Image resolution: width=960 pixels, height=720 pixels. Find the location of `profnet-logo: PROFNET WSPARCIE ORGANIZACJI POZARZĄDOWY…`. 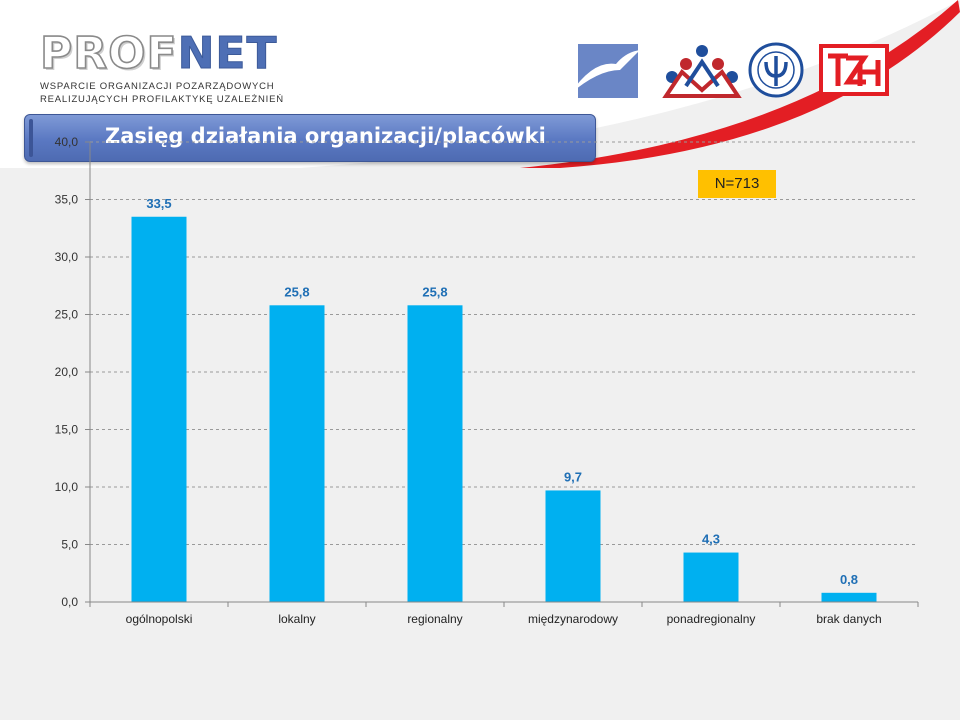

profnet-logo: PROFNET WSPARCIE ORGANIZACJI POZARZĄDOWY… is located at coordinates (161, 67).